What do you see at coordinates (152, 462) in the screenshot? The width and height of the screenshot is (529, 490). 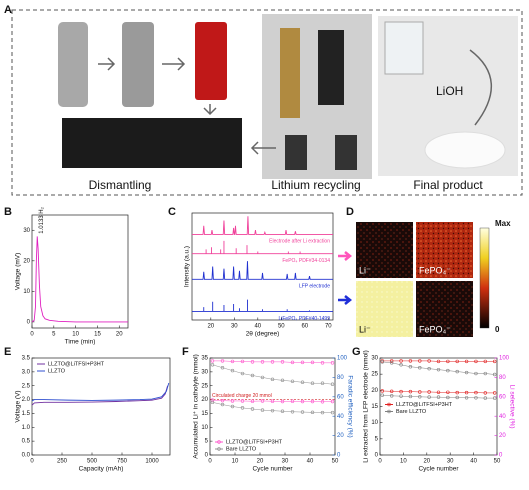 I see `x-tick-label: 1000` at bounding box center [152, 462].